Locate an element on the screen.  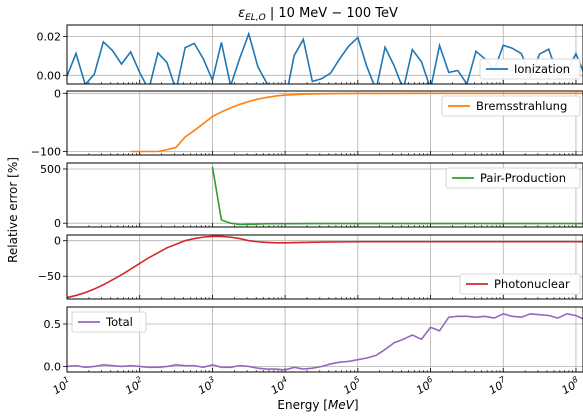
panel-ionization: 0.00 0.02 Ionization is located at coordinates (310, 54).